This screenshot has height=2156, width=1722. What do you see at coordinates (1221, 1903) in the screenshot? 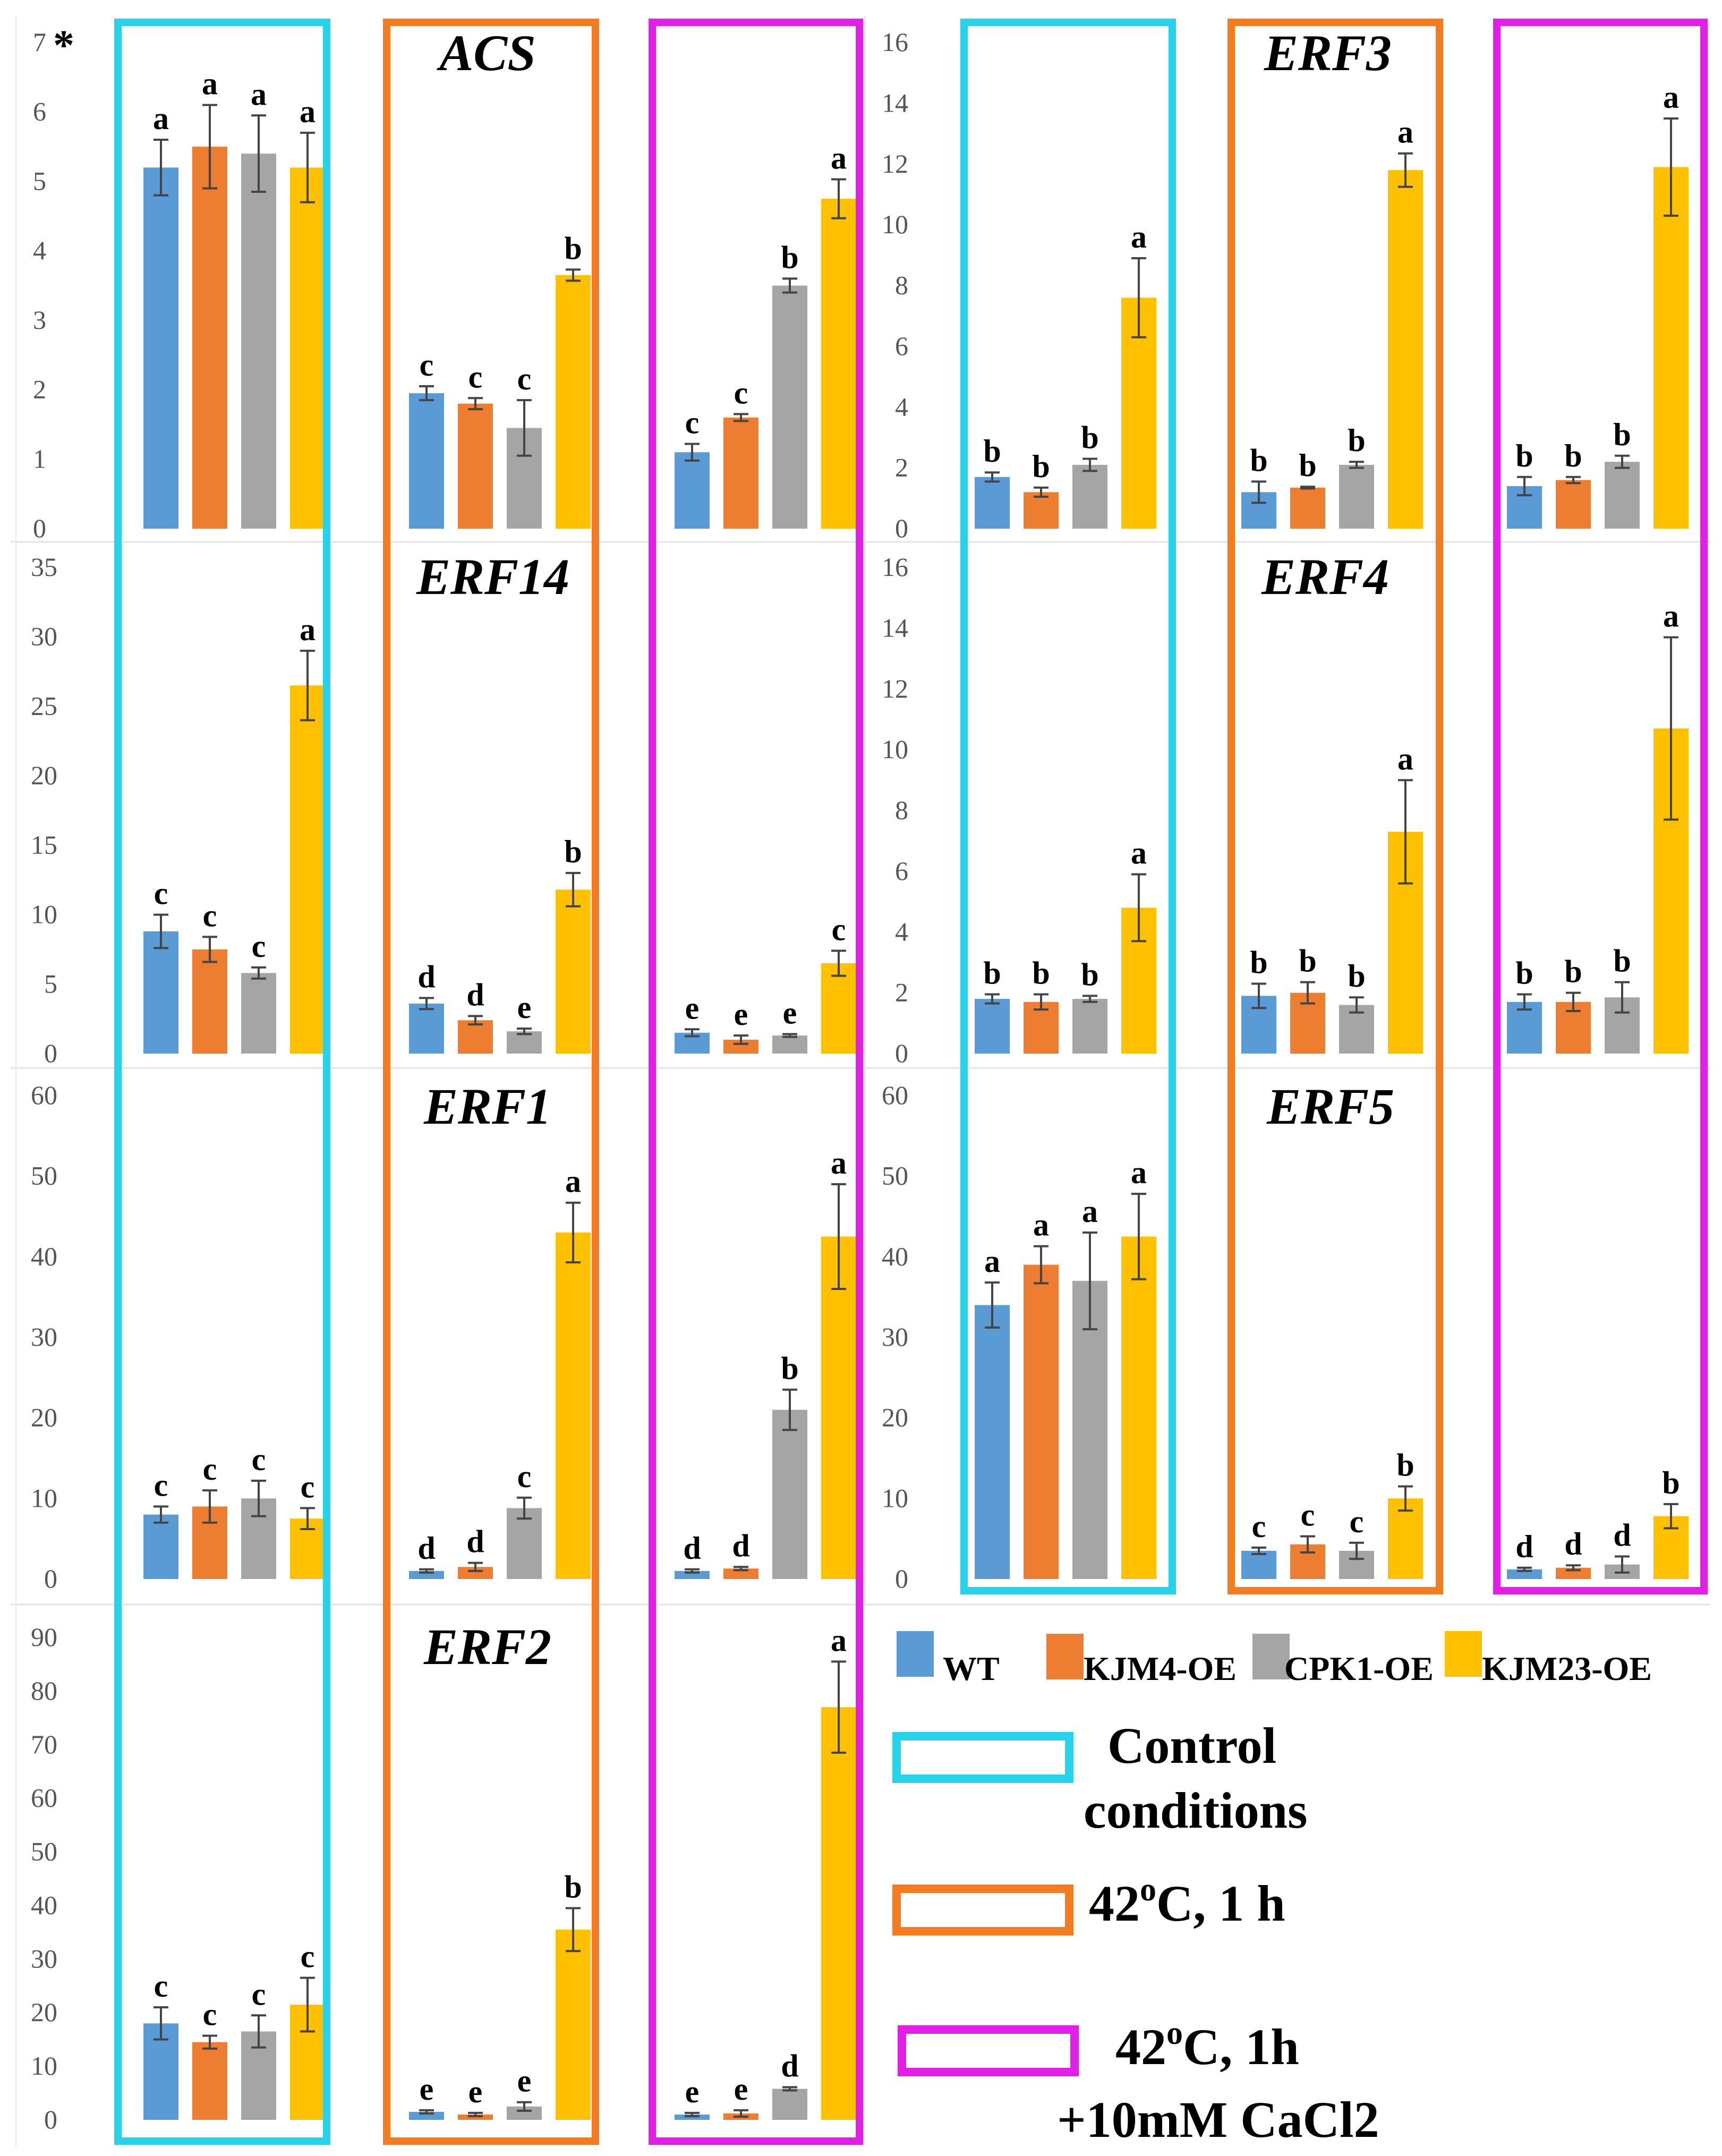
I see `legend-heat-rest: C, 1 h` at bounding box center [1221, 1903].